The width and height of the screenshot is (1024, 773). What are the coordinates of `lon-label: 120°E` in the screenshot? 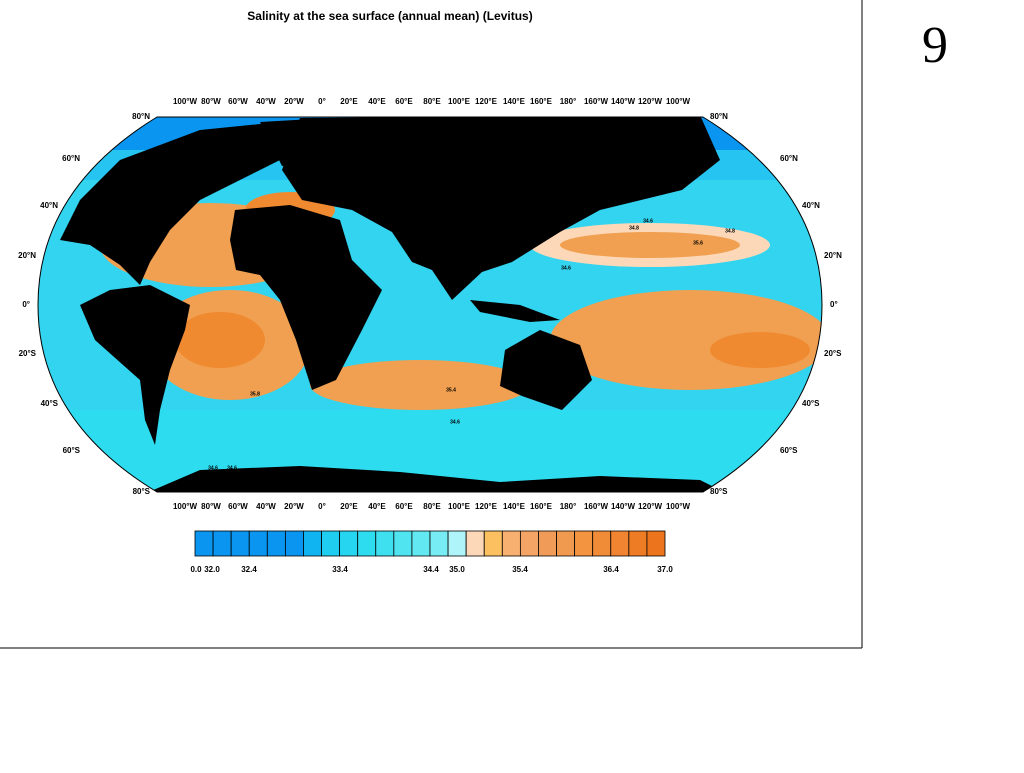 It's located at (486, 506).